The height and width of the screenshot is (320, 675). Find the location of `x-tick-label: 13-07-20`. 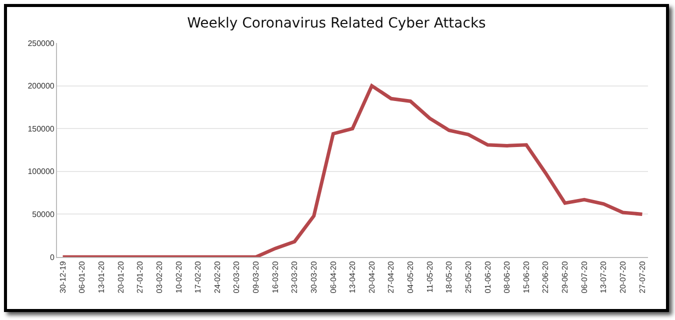

x-tick-label: 13-07-20 is located at coordinates (603, 277).